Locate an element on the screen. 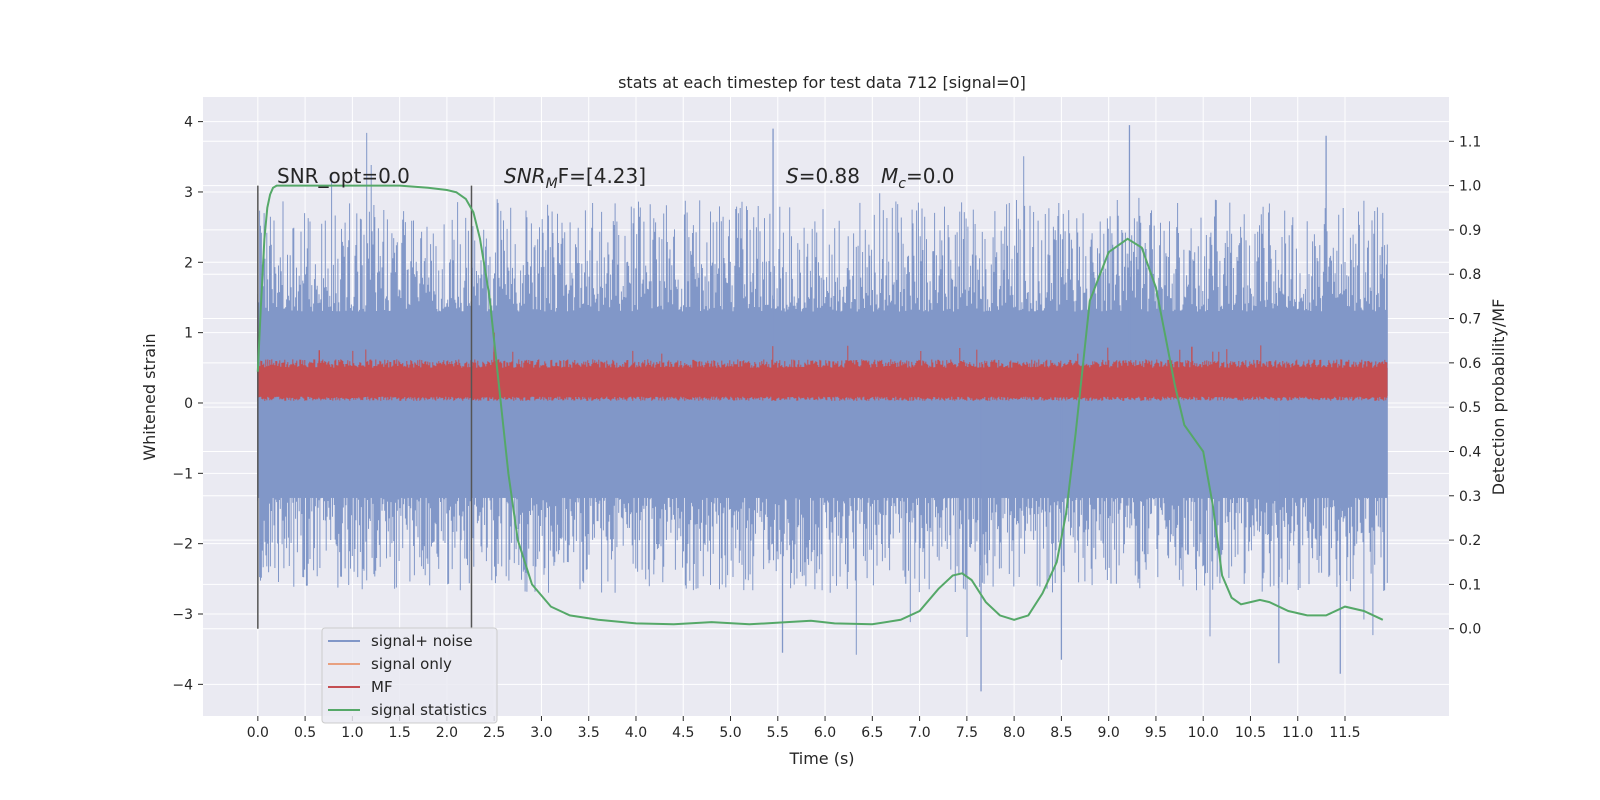  x-axis-label: Time (s) is located at coordinates (821, 758).